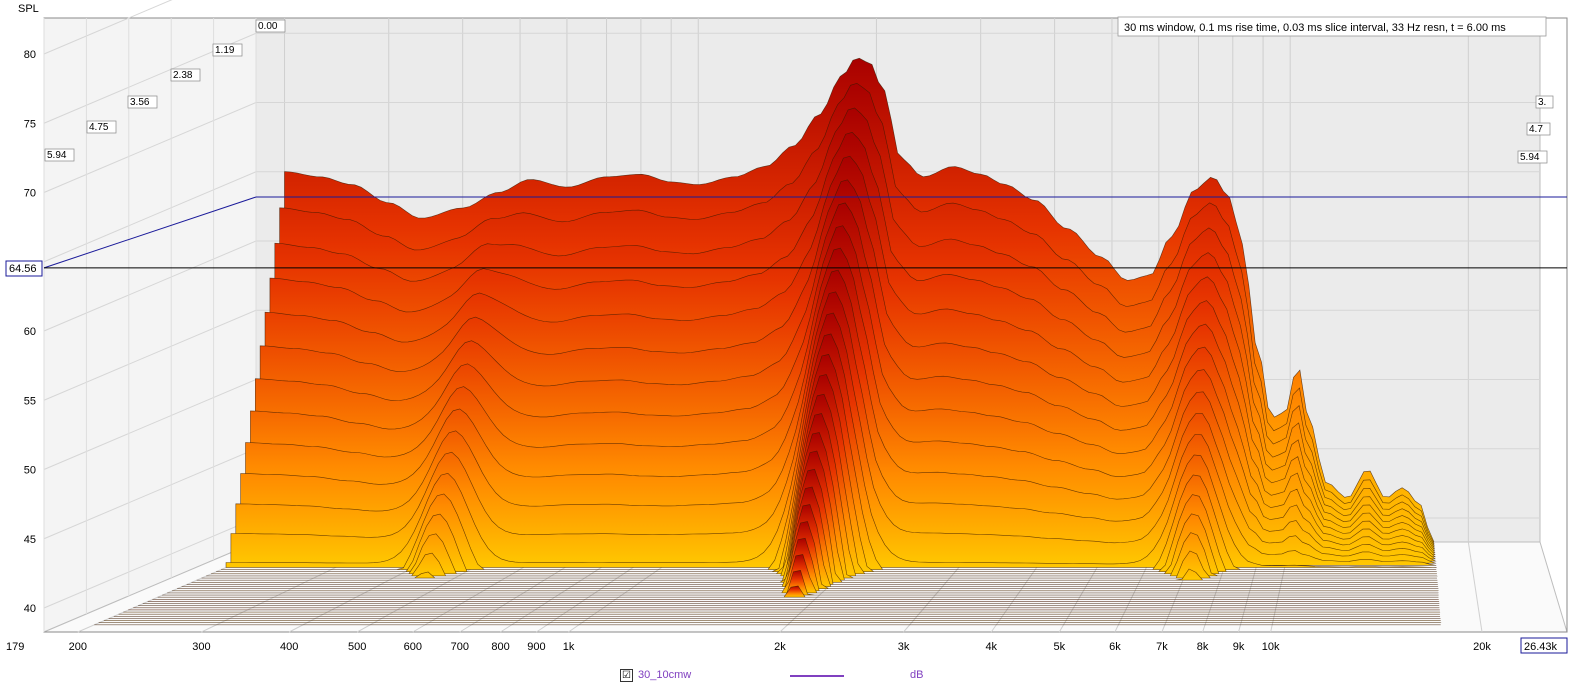  What do you see at coordinates (30, 55) in the screenshot?
I see `y-tick-label: 80` at bounding box center [30, 55].